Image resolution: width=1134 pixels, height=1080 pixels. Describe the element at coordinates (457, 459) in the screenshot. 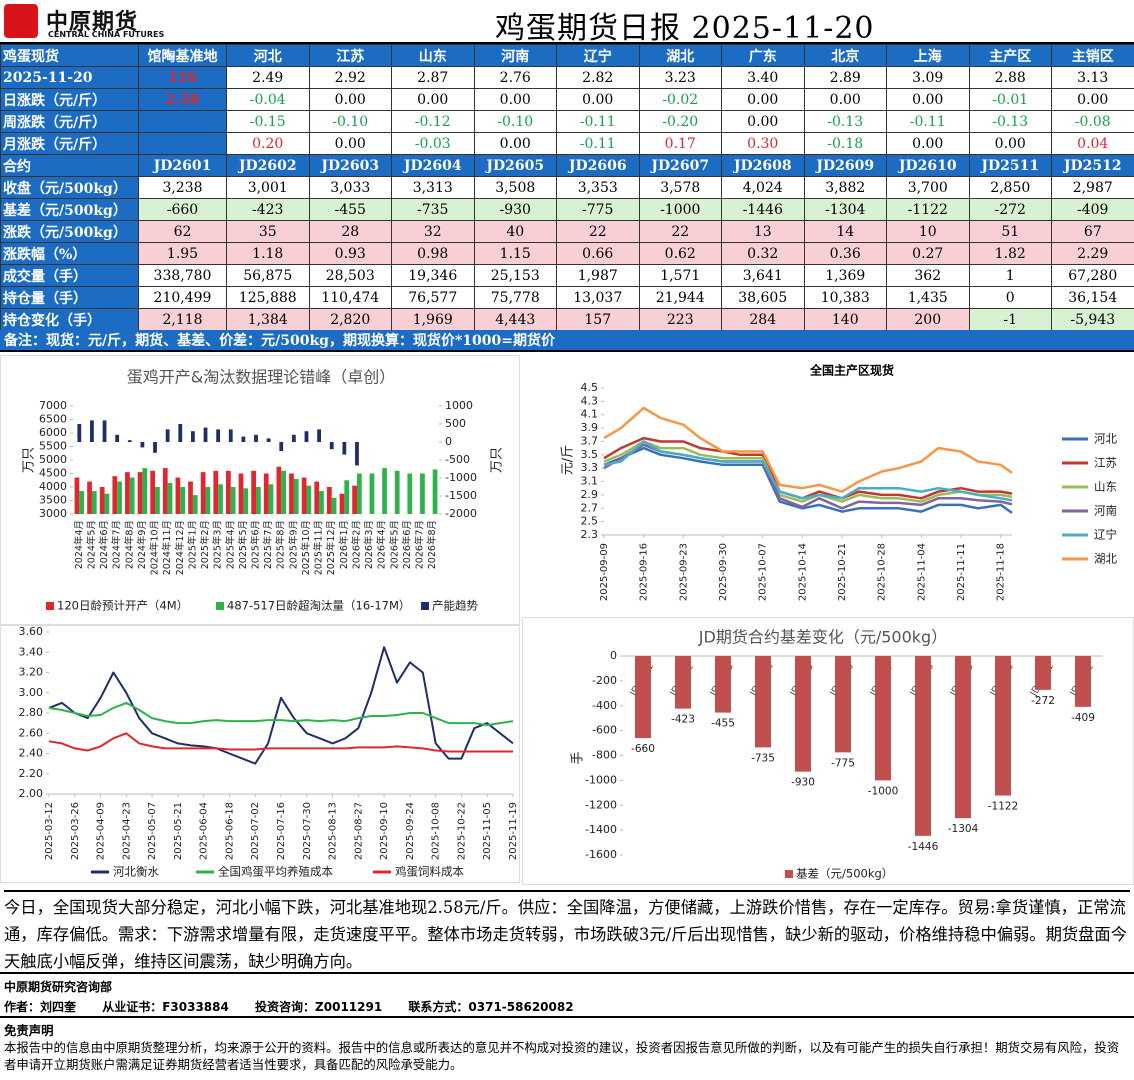

I see `y-tick-label: -500` at that location.